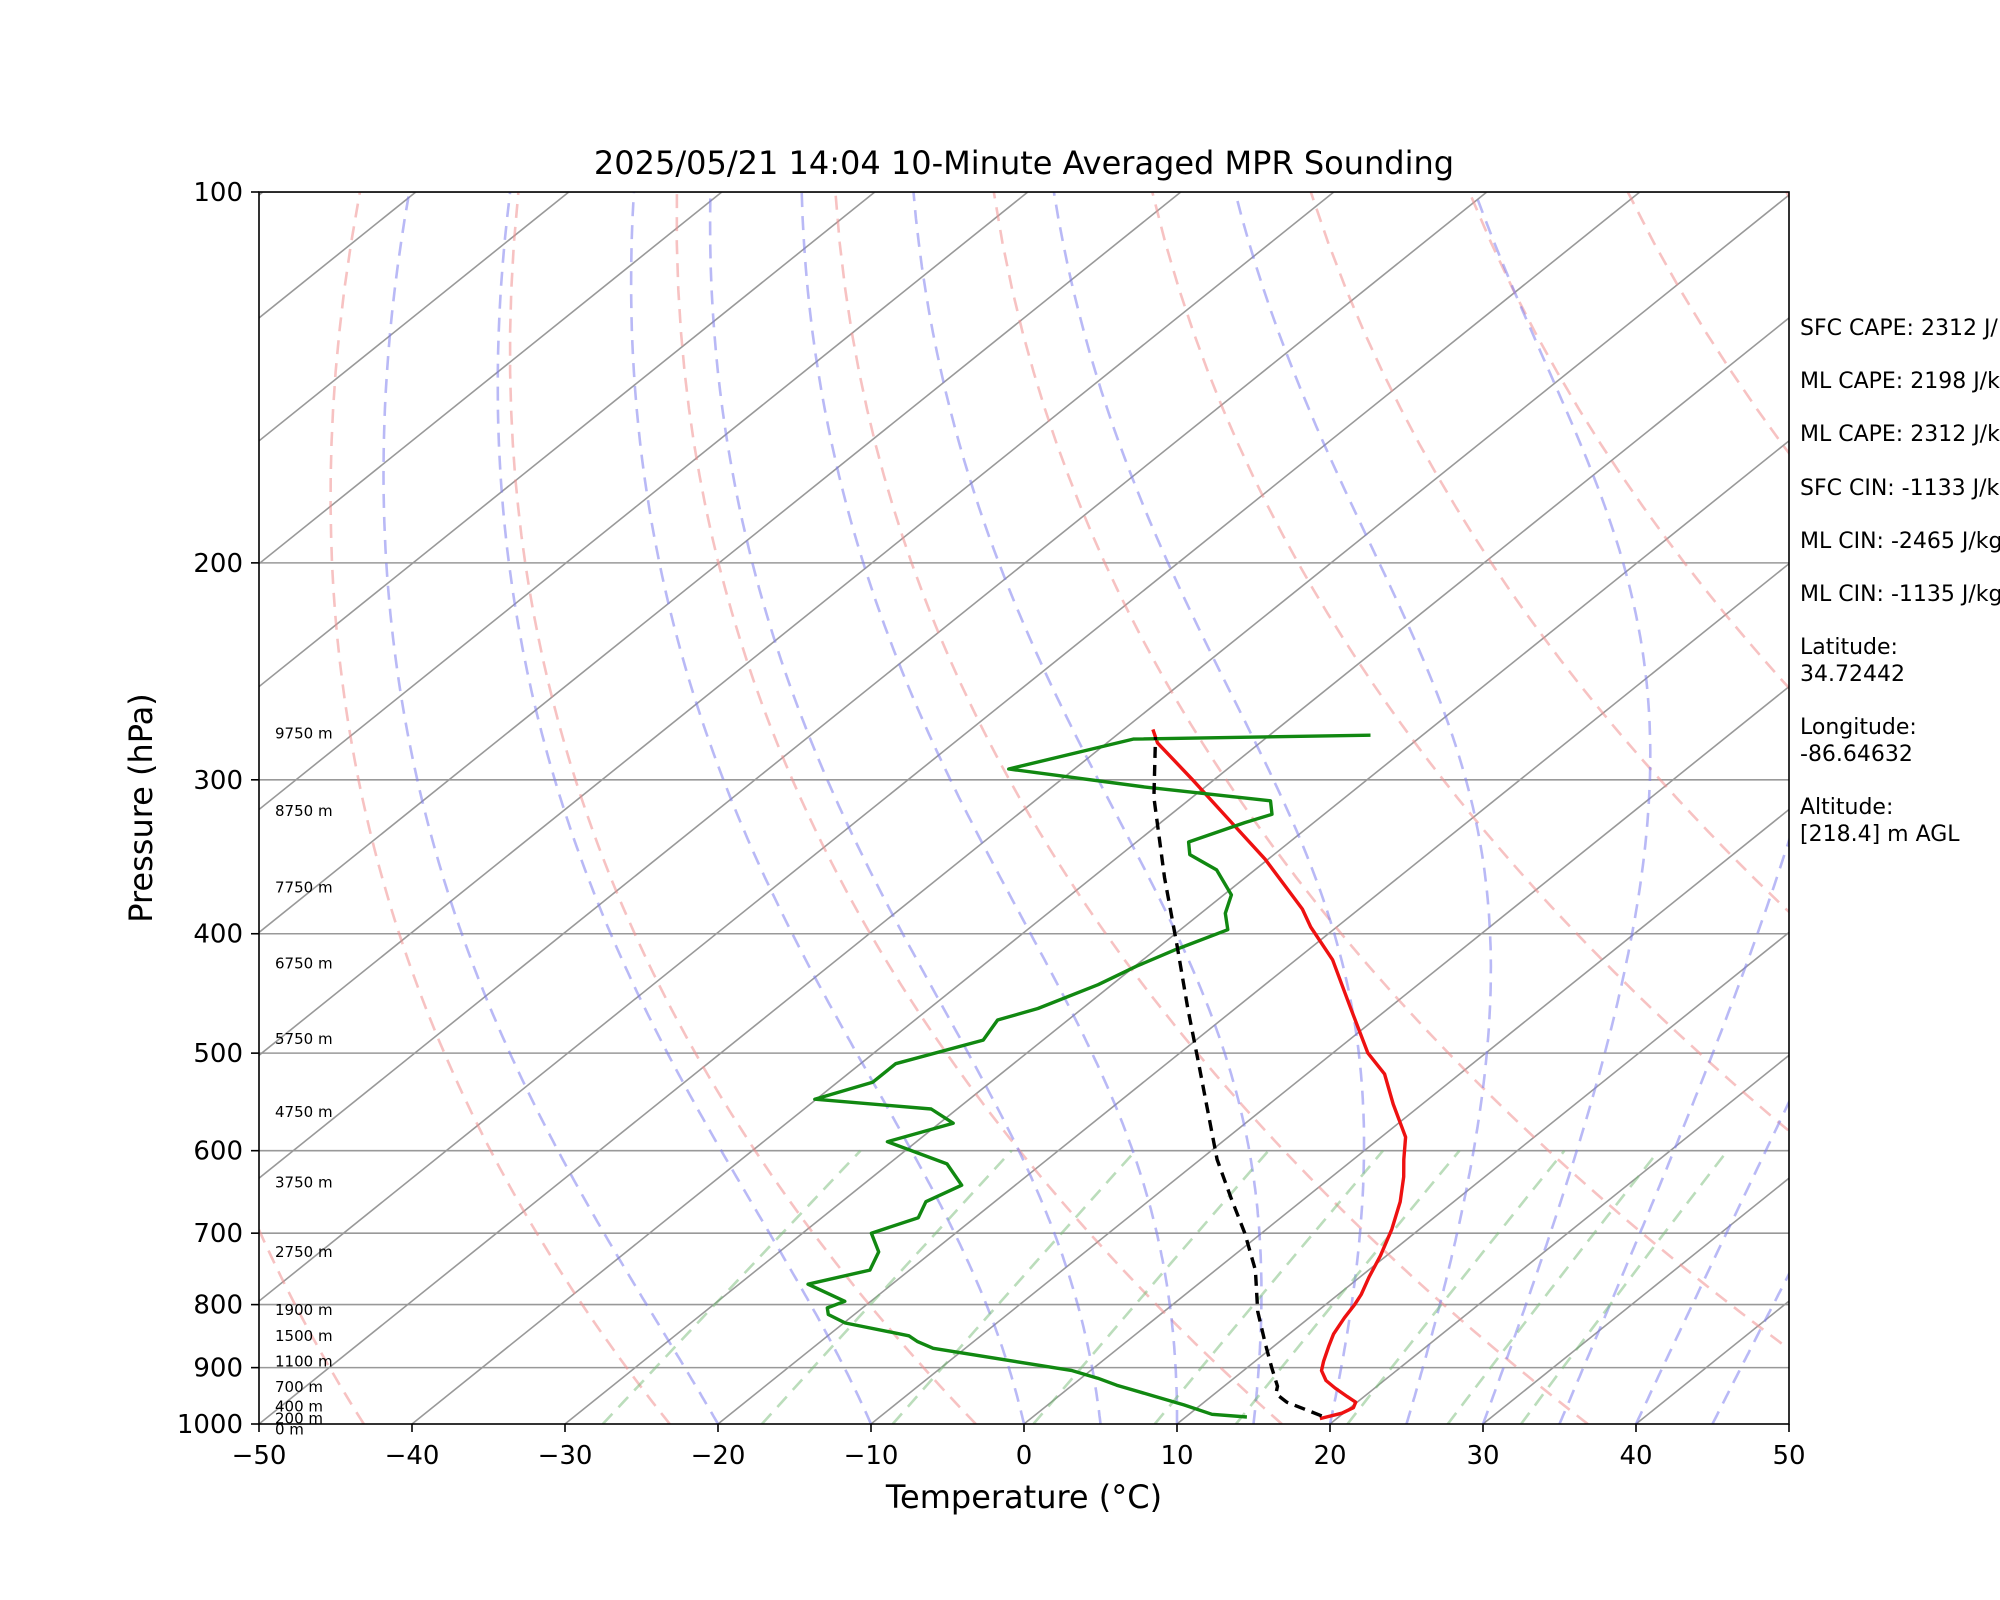 The image size is (2000, 1600). I want to click on height-label: 400 m, so click(299, 1407).